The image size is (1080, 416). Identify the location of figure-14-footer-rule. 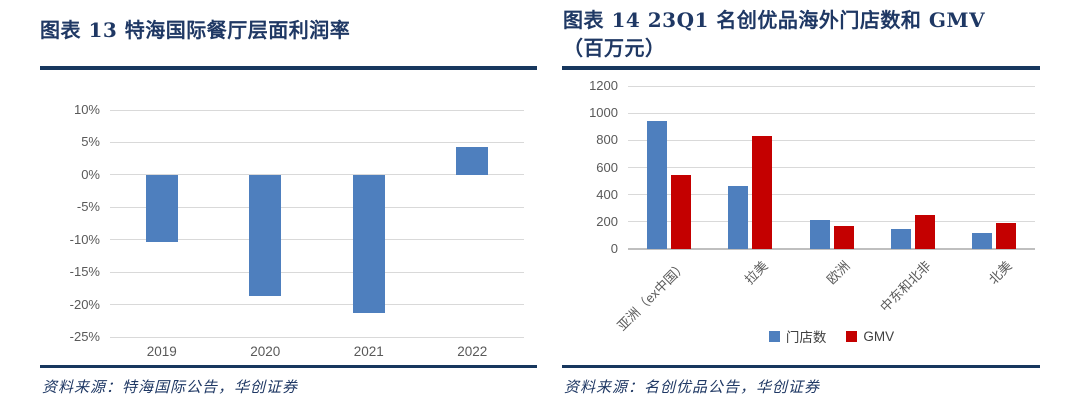
(801, 366).